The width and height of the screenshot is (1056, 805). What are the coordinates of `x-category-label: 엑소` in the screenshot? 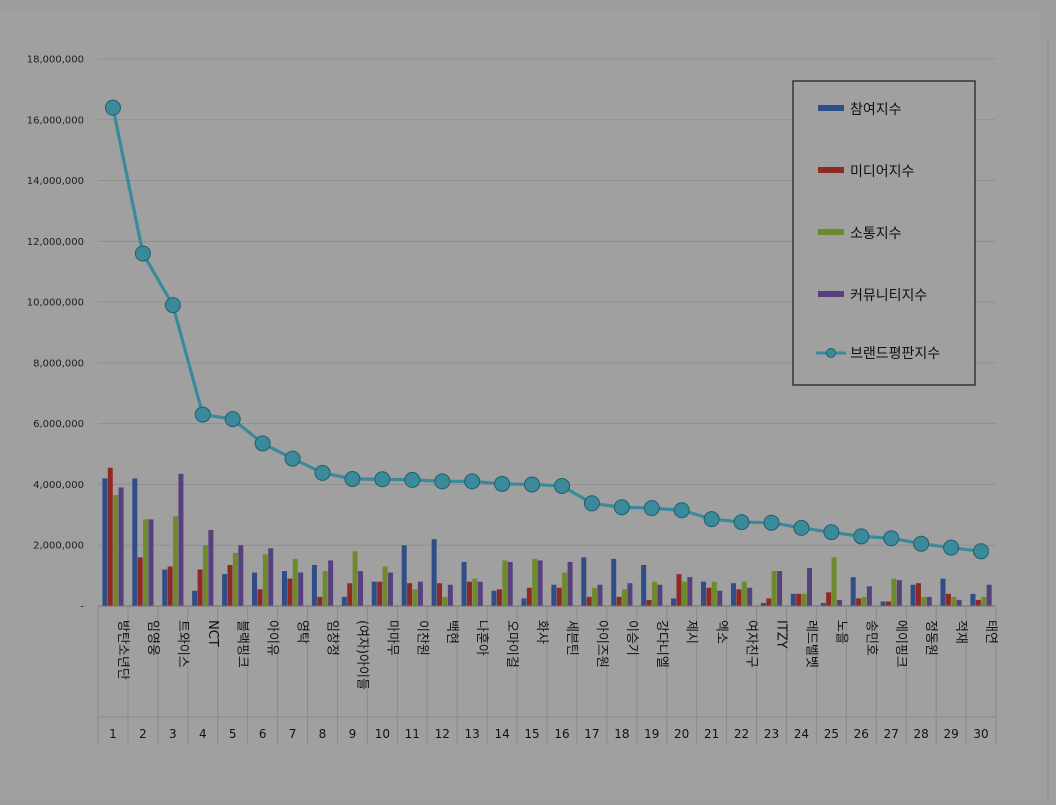 It's located at (721, 632).